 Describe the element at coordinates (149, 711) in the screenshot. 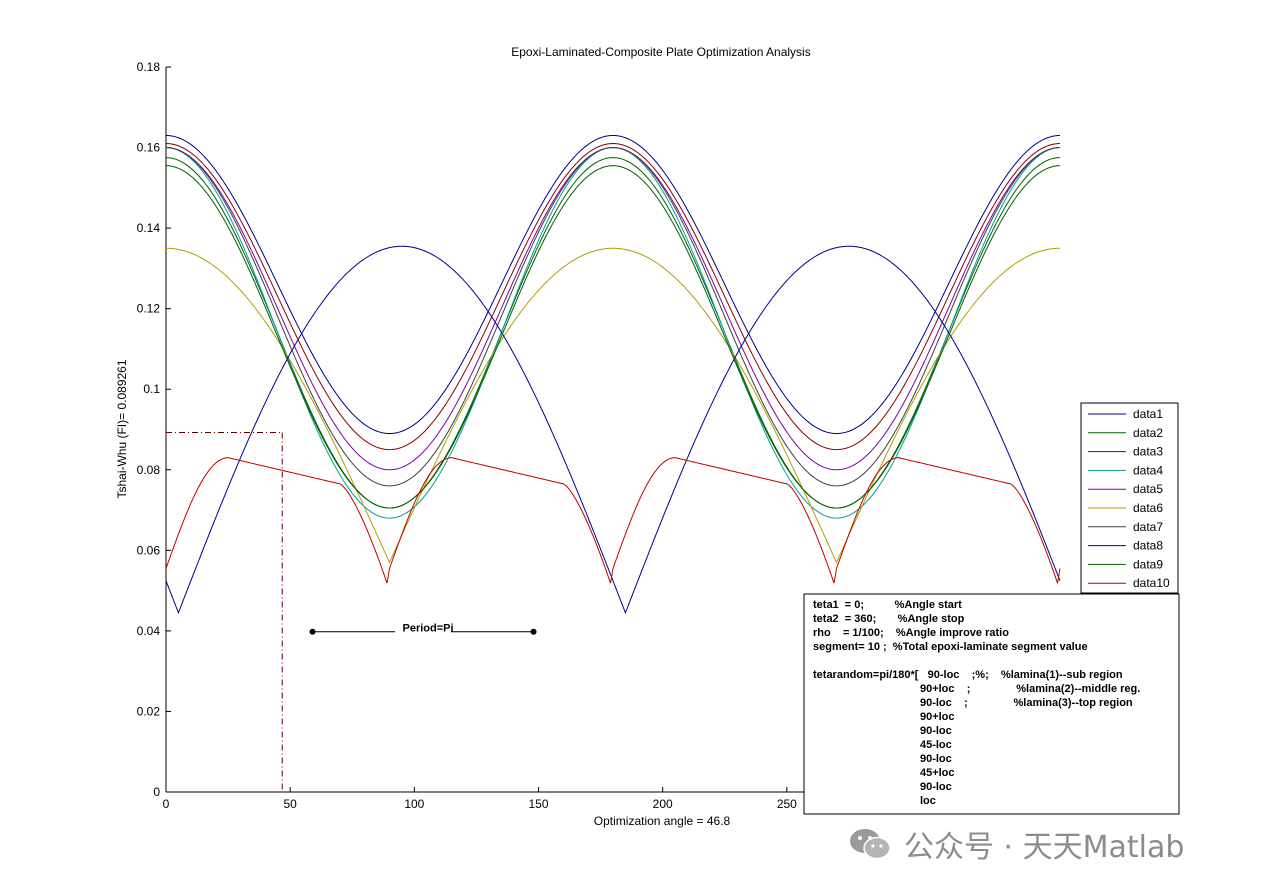

I see `y-tick-label: 0.02` at that location.